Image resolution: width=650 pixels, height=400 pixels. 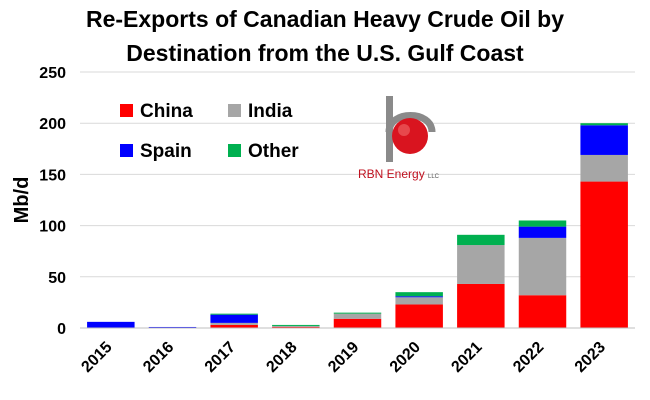 I want to click on x-tick-label: 2021, so click(x=466, y=357).